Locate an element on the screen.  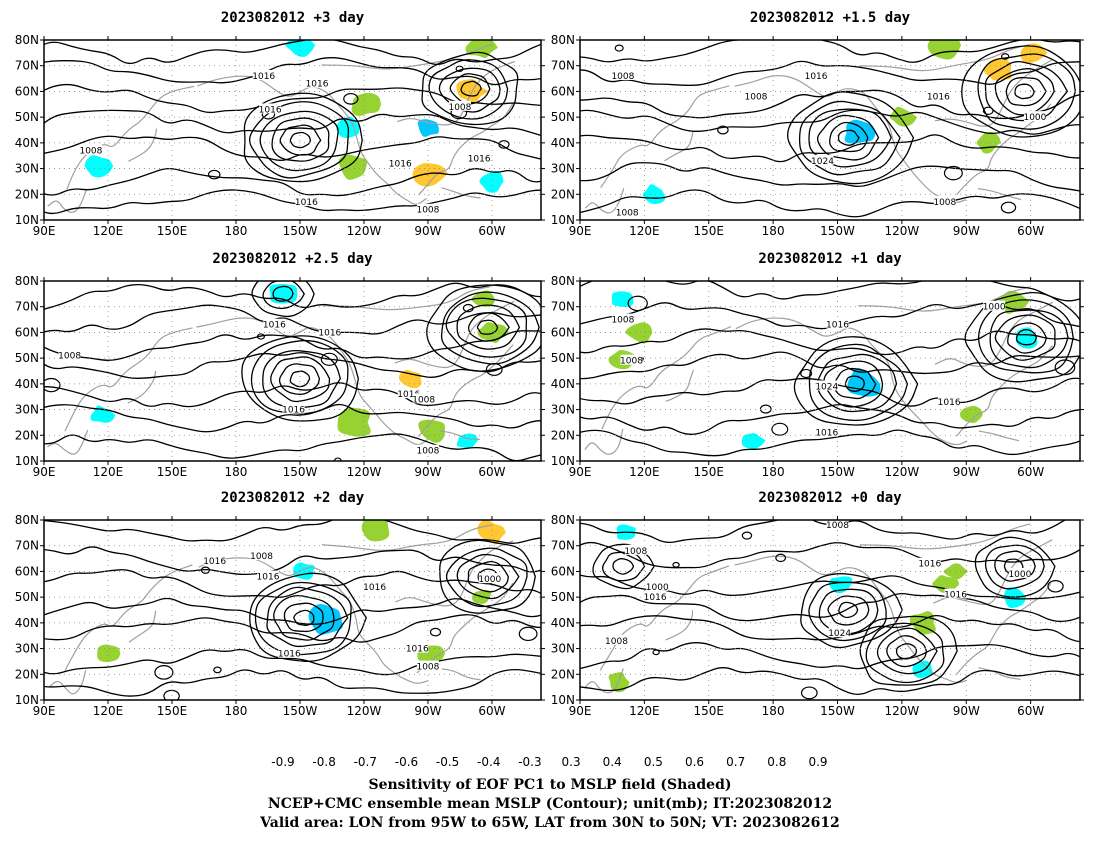
contour-label: 1024 is located at coordinates (826, 387).